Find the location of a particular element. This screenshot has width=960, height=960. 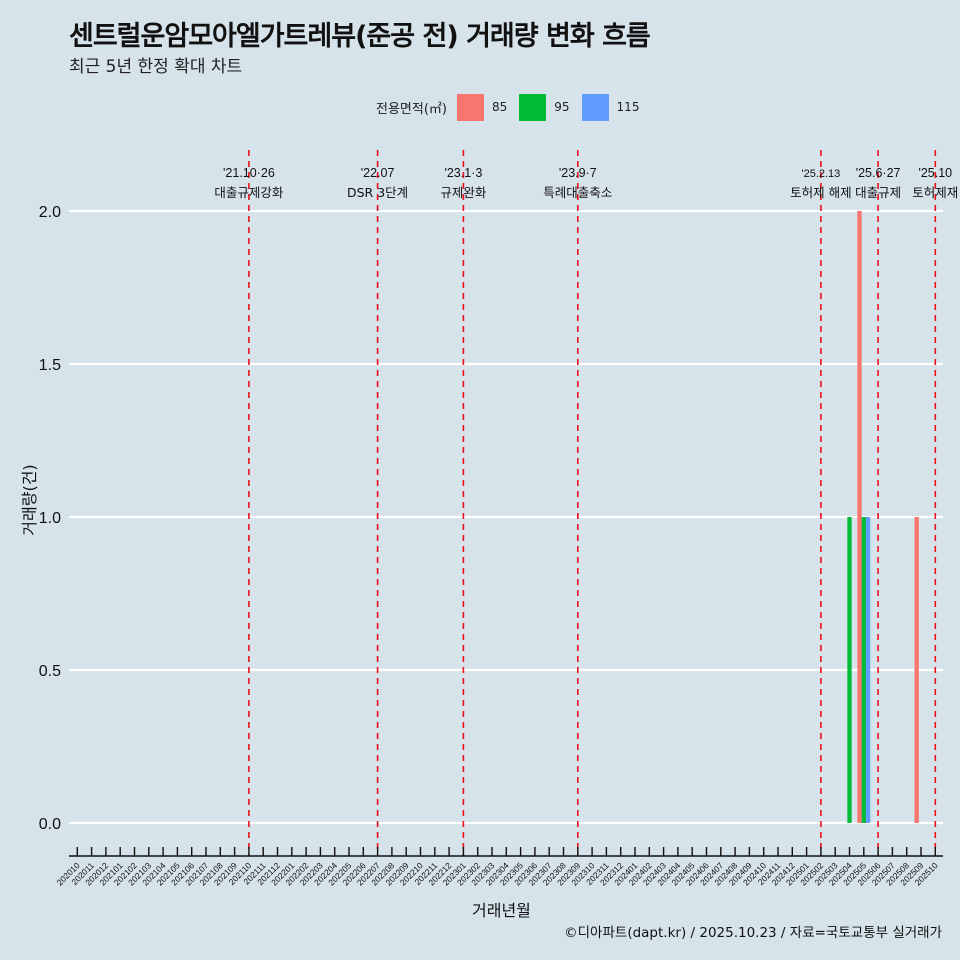

y-tick-label: 1.5 is located at coordinates (50, 365).